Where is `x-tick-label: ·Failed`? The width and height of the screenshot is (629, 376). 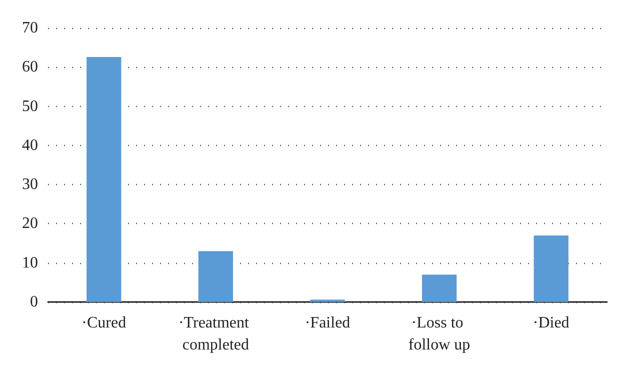 x-tick-label: ·Failed is located at coordinates (327, 323).